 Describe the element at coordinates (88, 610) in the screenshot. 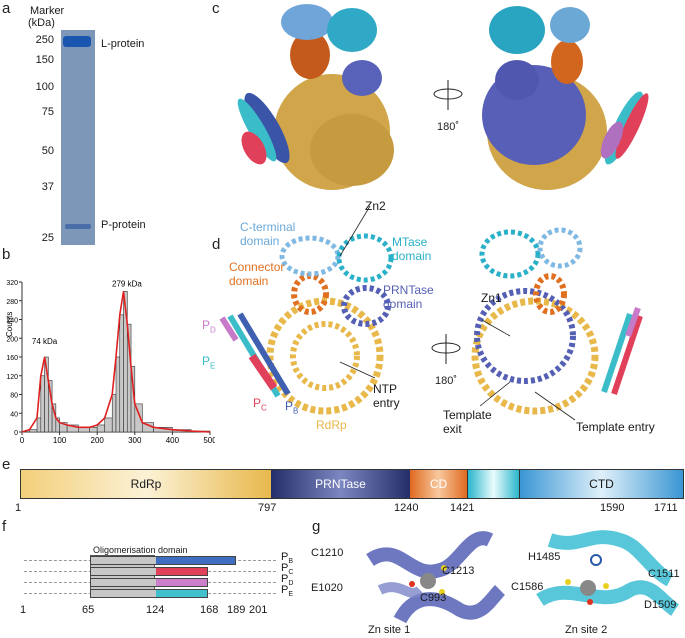

I see `f-tick-65: 65` at that location.